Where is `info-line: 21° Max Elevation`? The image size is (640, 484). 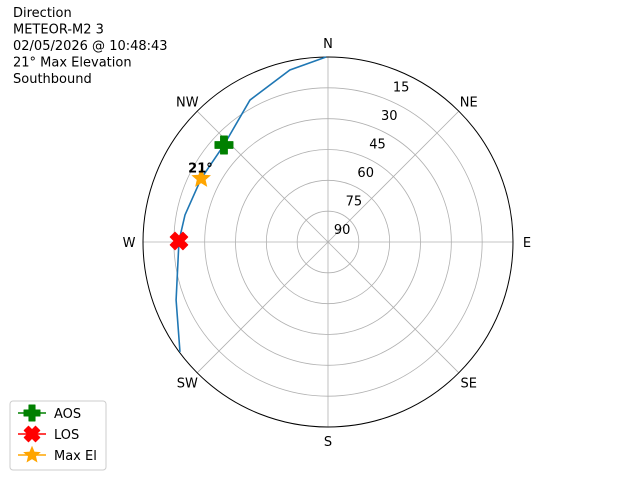
info-line: 21° Max Elevation is located at coordinates (72, 63).